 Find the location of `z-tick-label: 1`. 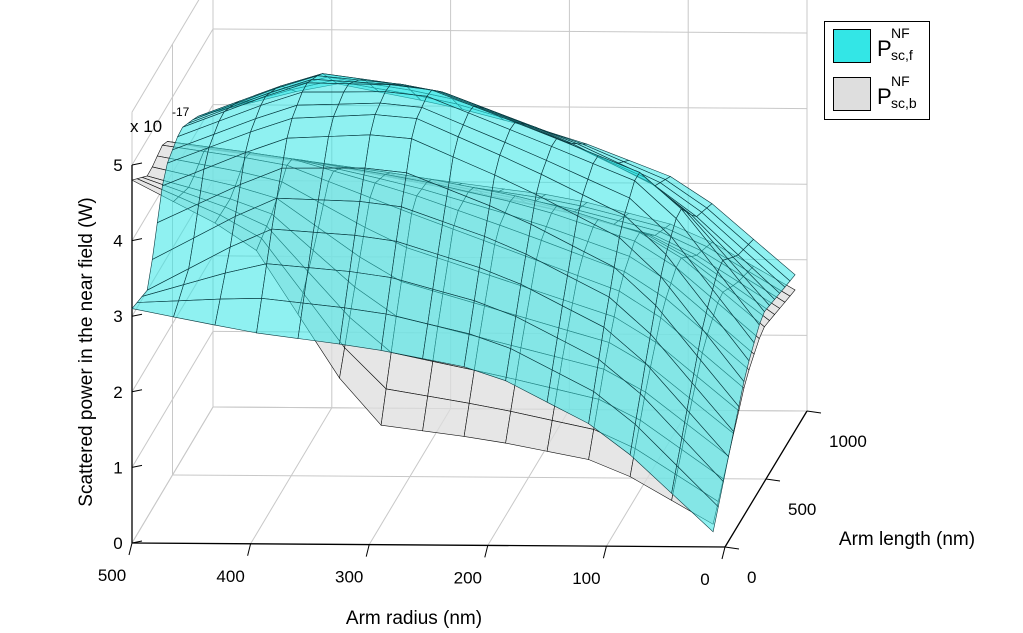

z-tick-label: 1 is located at coordinates (117, 467).